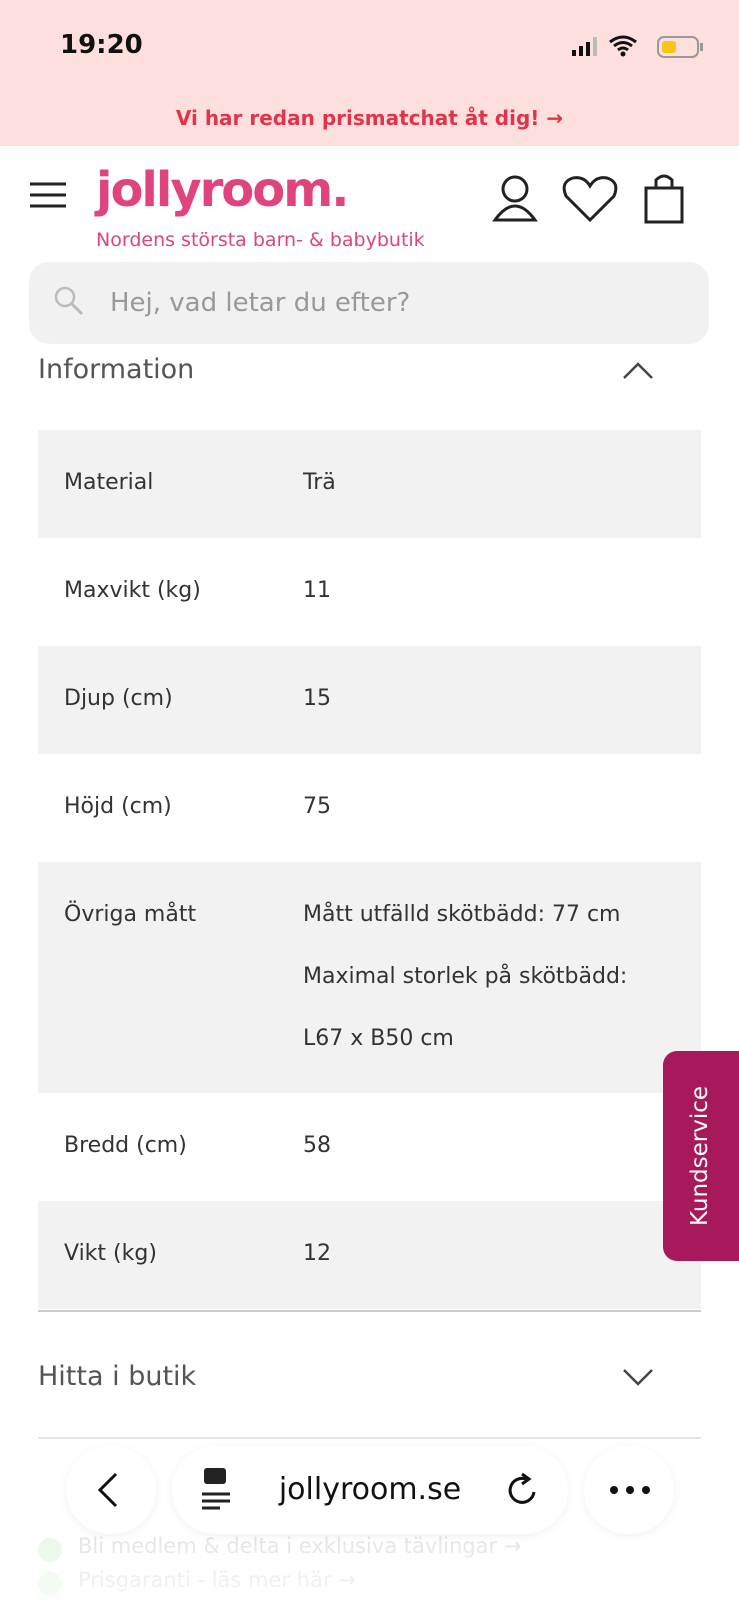  Describe the element at coordinates (125, 1145) in the screenshot. I see `row-label: Bredd (cm)` at that location.